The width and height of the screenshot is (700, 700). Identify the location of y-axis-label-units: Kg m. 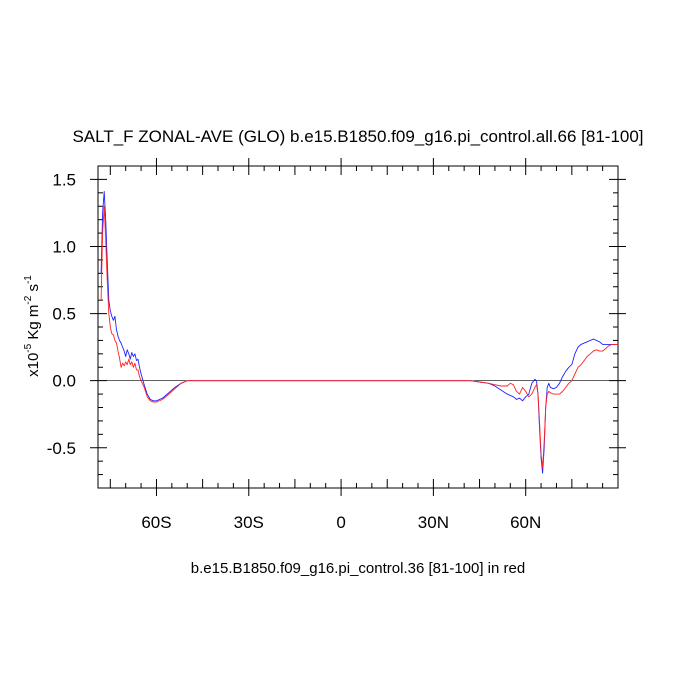
(33, 324).